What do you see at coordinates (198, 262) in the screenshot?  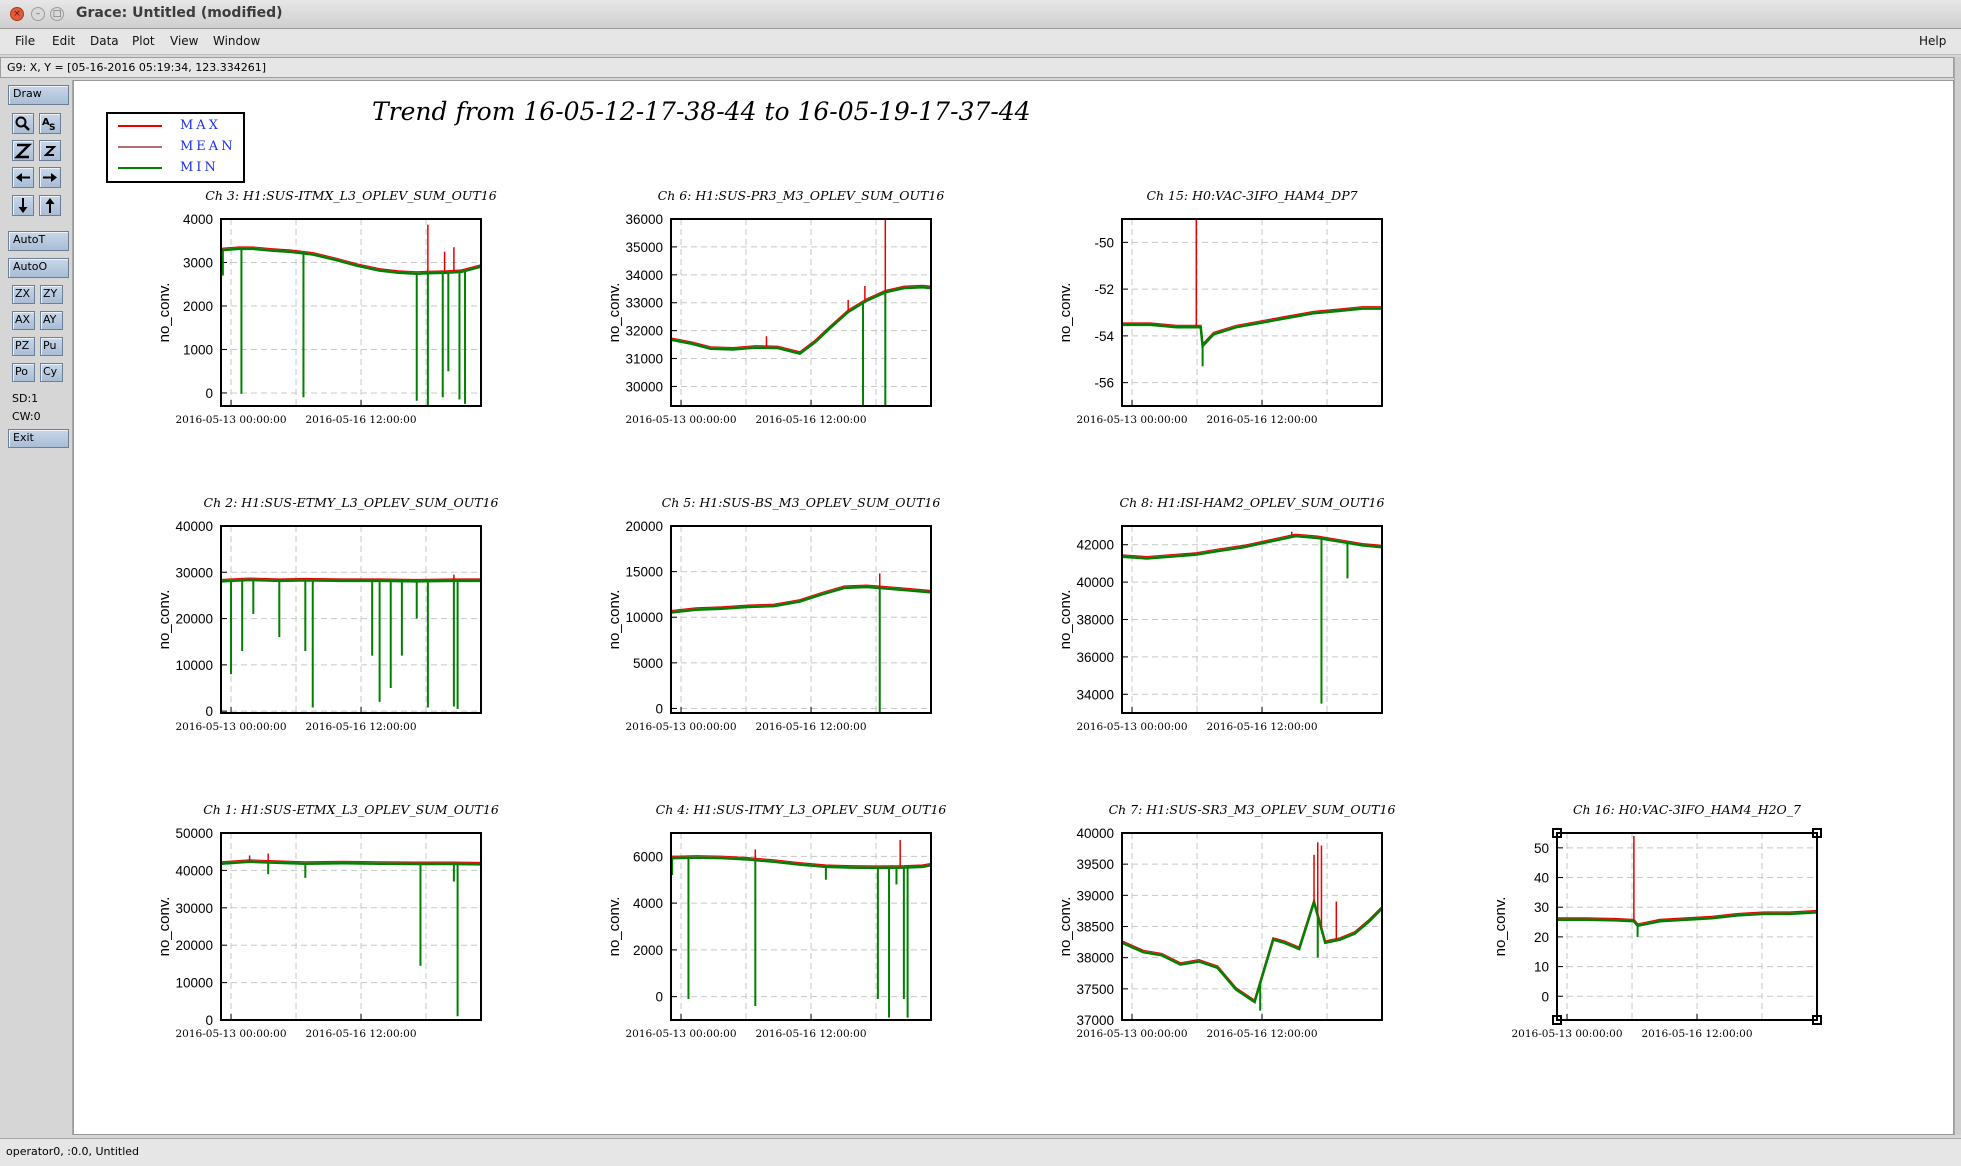 I see `chart-0-ytick-label-3: 3000` at bounding box center [198, 262].